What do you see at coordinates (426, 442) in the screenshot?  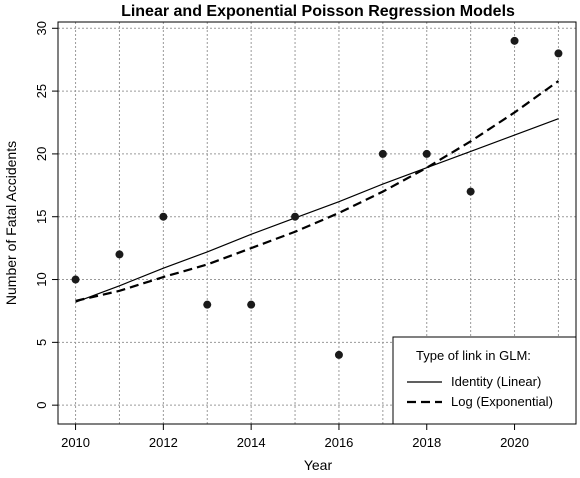 I see `x-tick-label: 2018` at bounding box center [426, 442].